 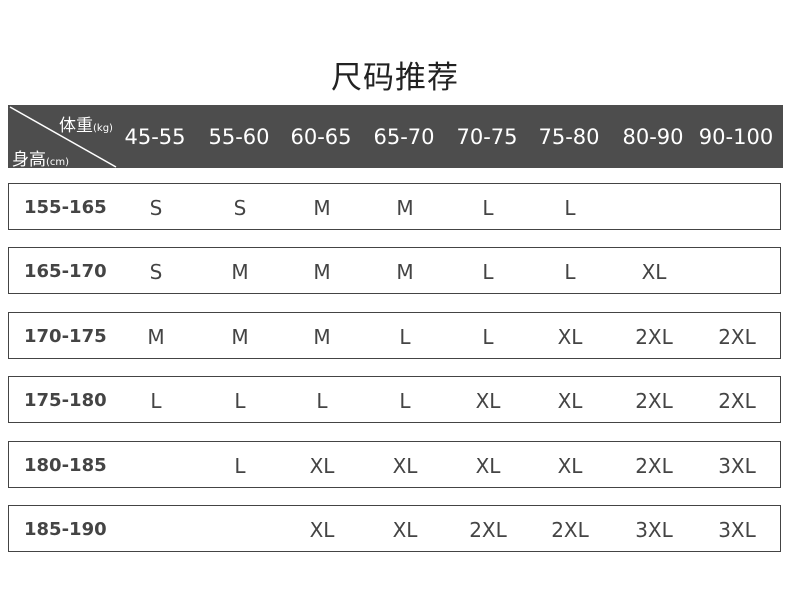 What do you see at coordinates (65, 336) in the screenshot?
I see `row-height-label: 170-175` at bounding box center [65, 336].